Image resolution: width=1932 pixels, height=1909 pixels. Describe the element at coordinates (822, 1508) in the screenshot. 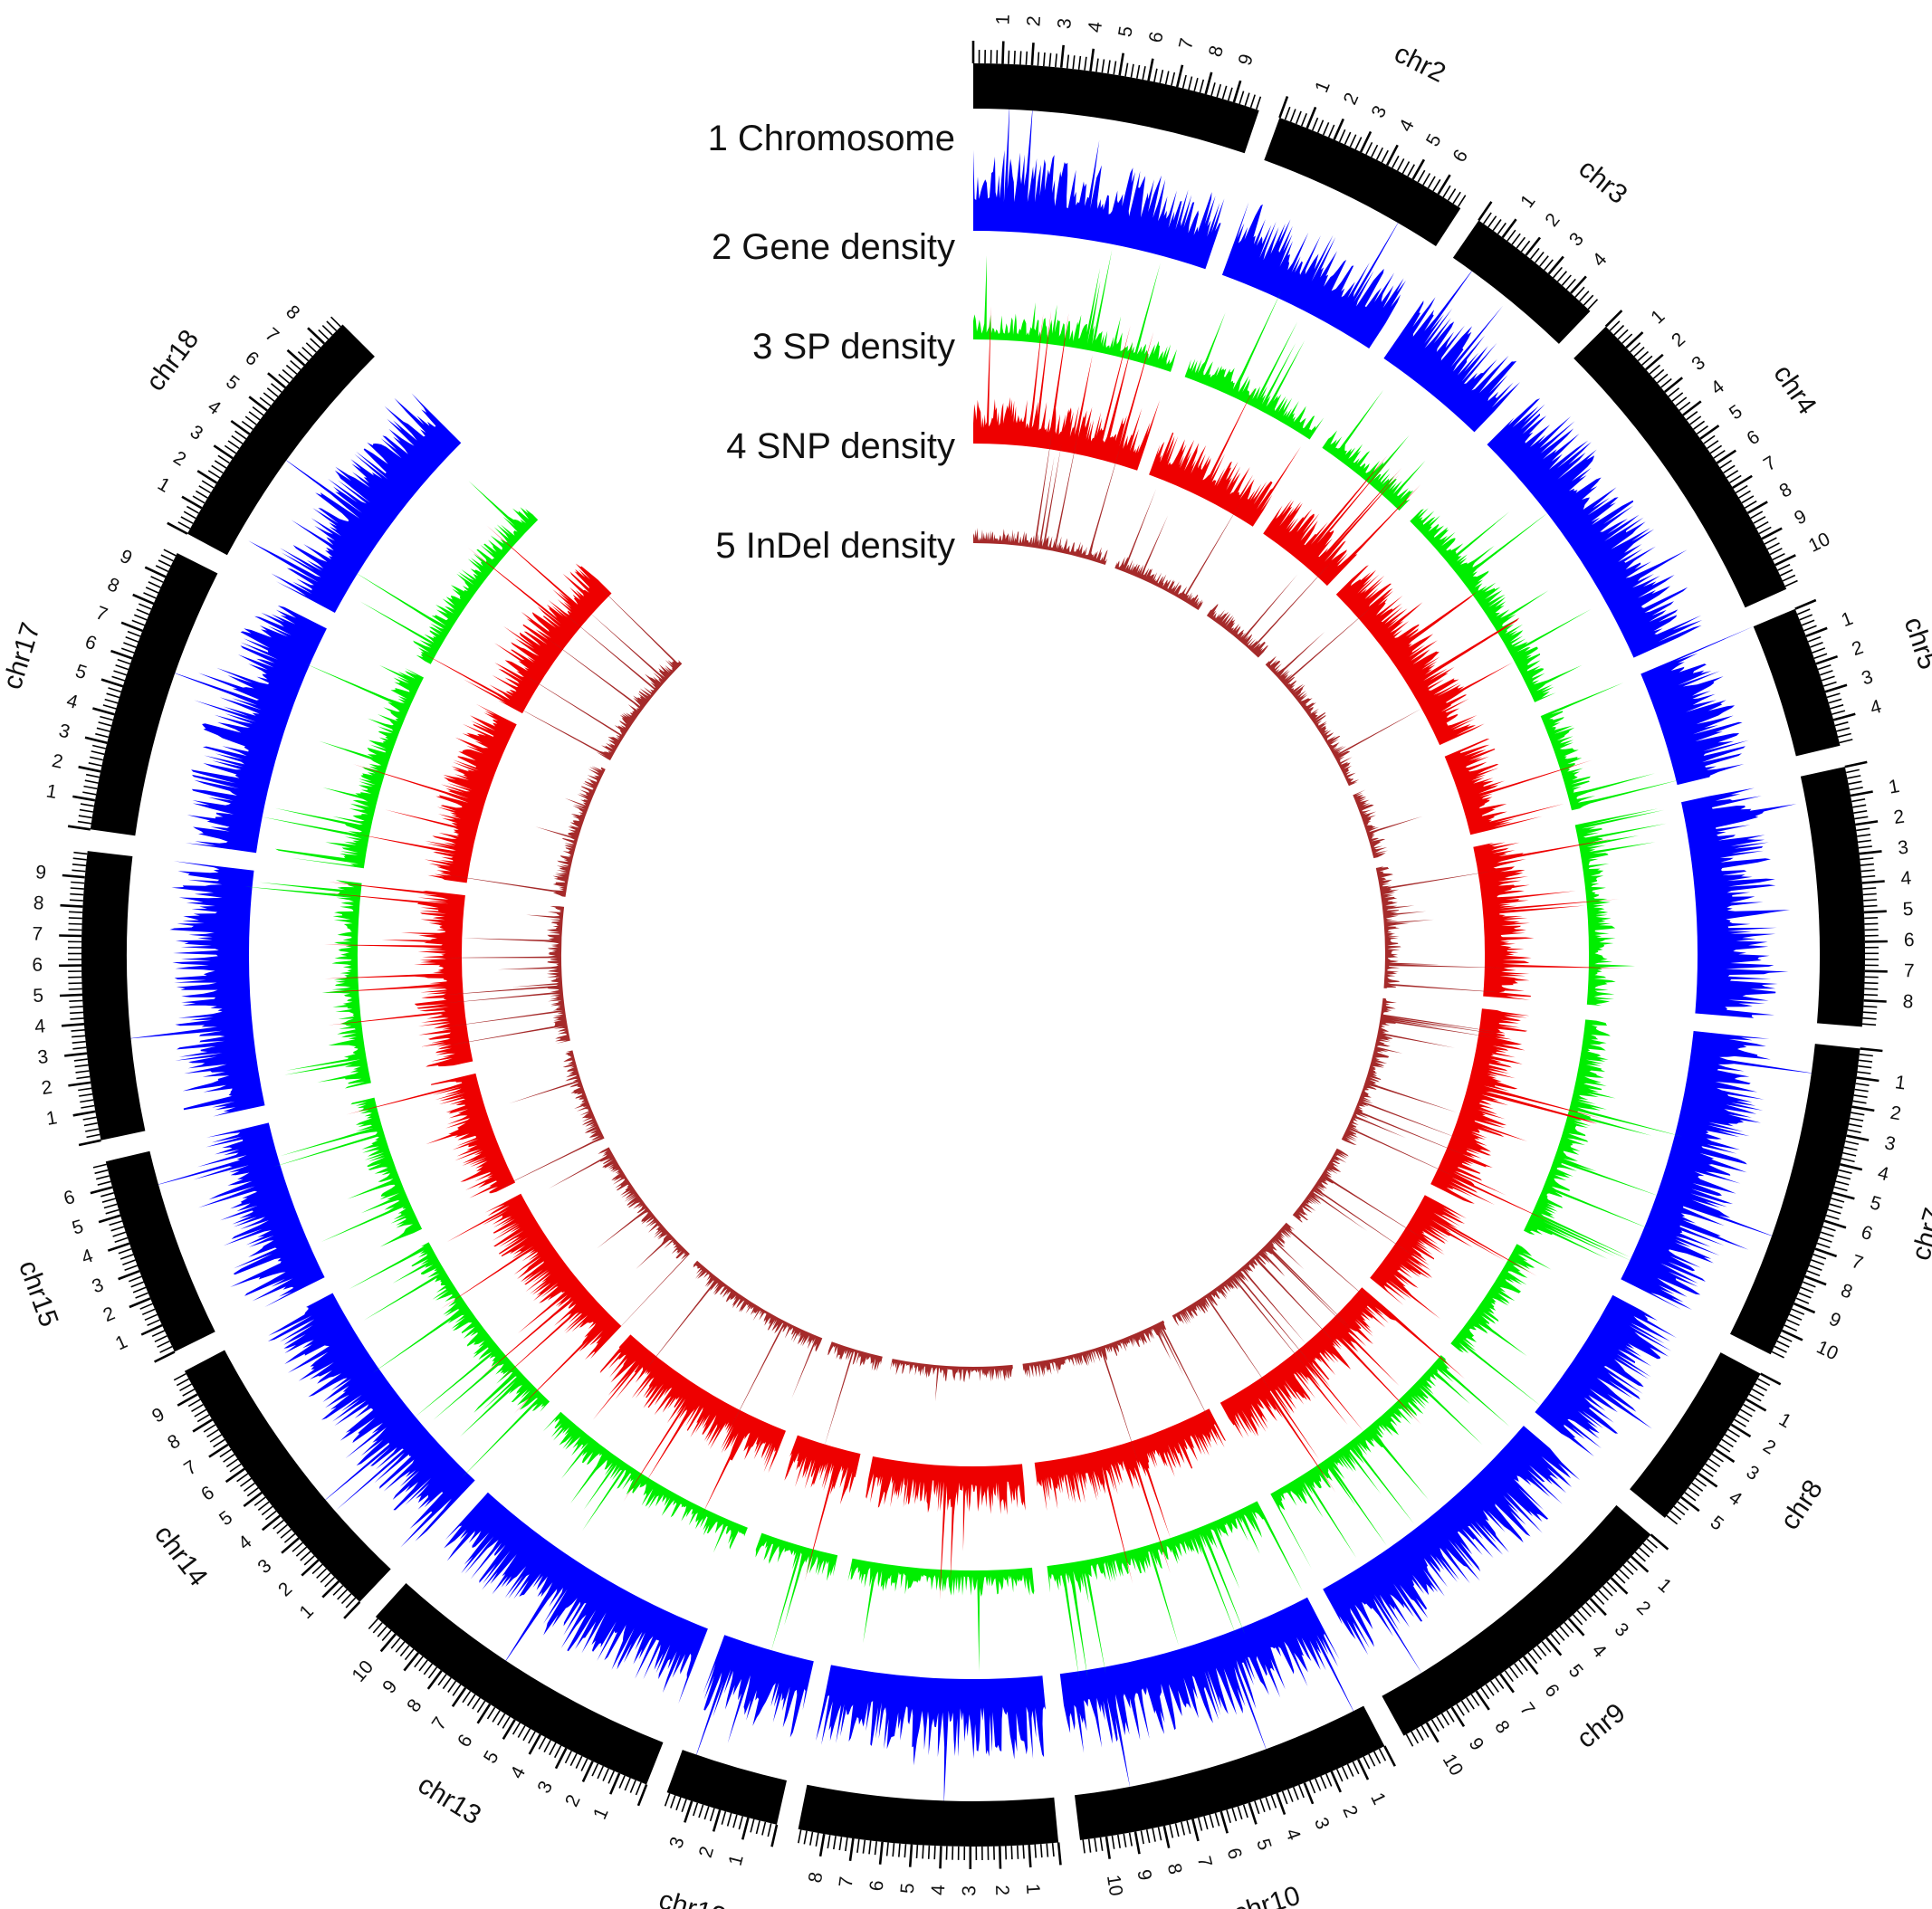

I see `snp-density-track-chr12` at that location.